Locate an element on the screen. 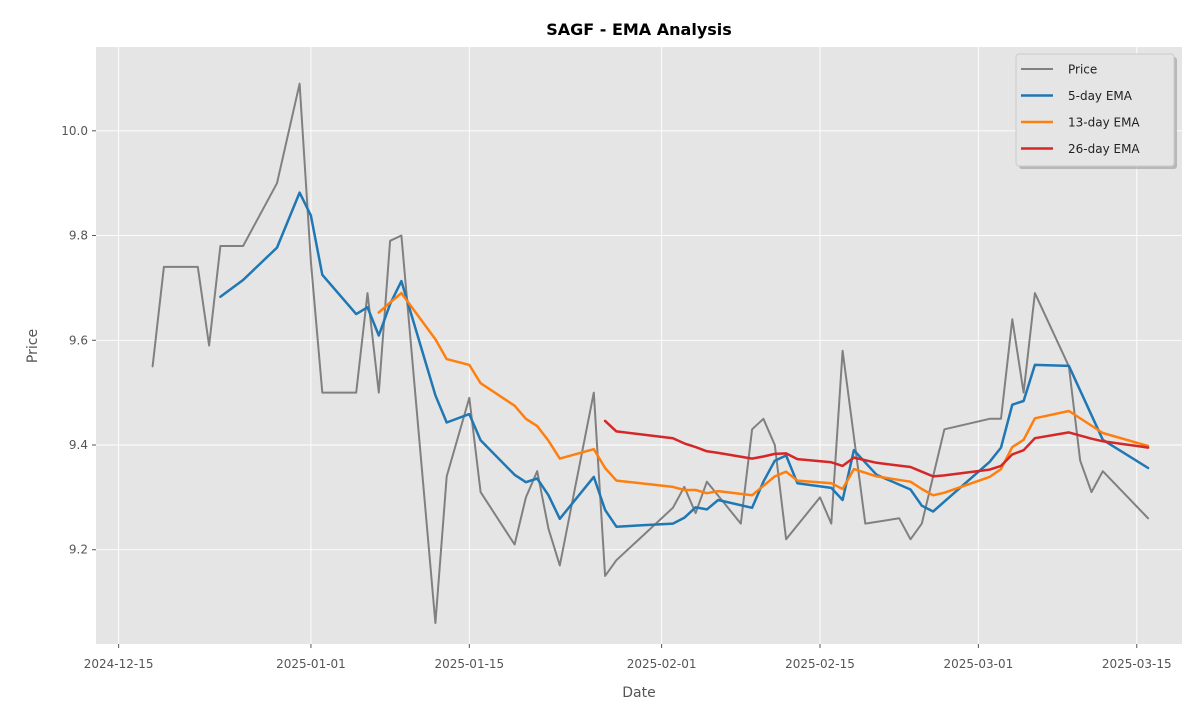 The height and width of the screenshot is (720, 1200). y-tick-label: 9.2 is located at coordinates (78, 550).